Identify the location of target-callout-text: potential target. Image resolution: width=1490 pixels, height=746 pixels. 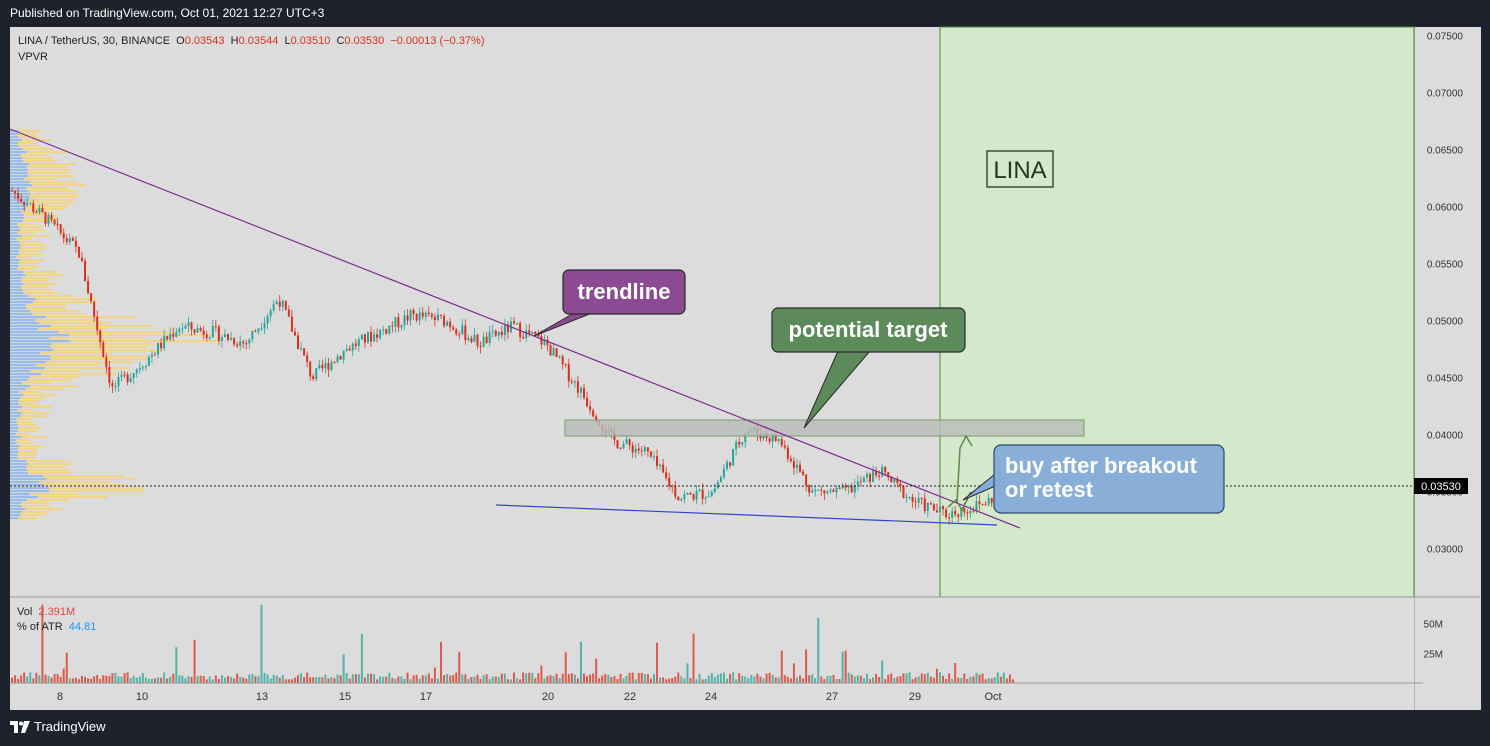
(869, 329).